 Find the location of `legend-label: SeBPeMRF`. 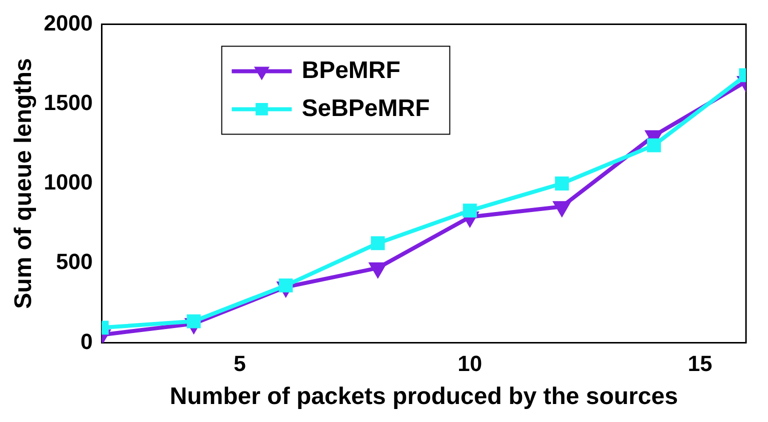

legend-label: SeBPeMRF is located at coordinates (366, 108).